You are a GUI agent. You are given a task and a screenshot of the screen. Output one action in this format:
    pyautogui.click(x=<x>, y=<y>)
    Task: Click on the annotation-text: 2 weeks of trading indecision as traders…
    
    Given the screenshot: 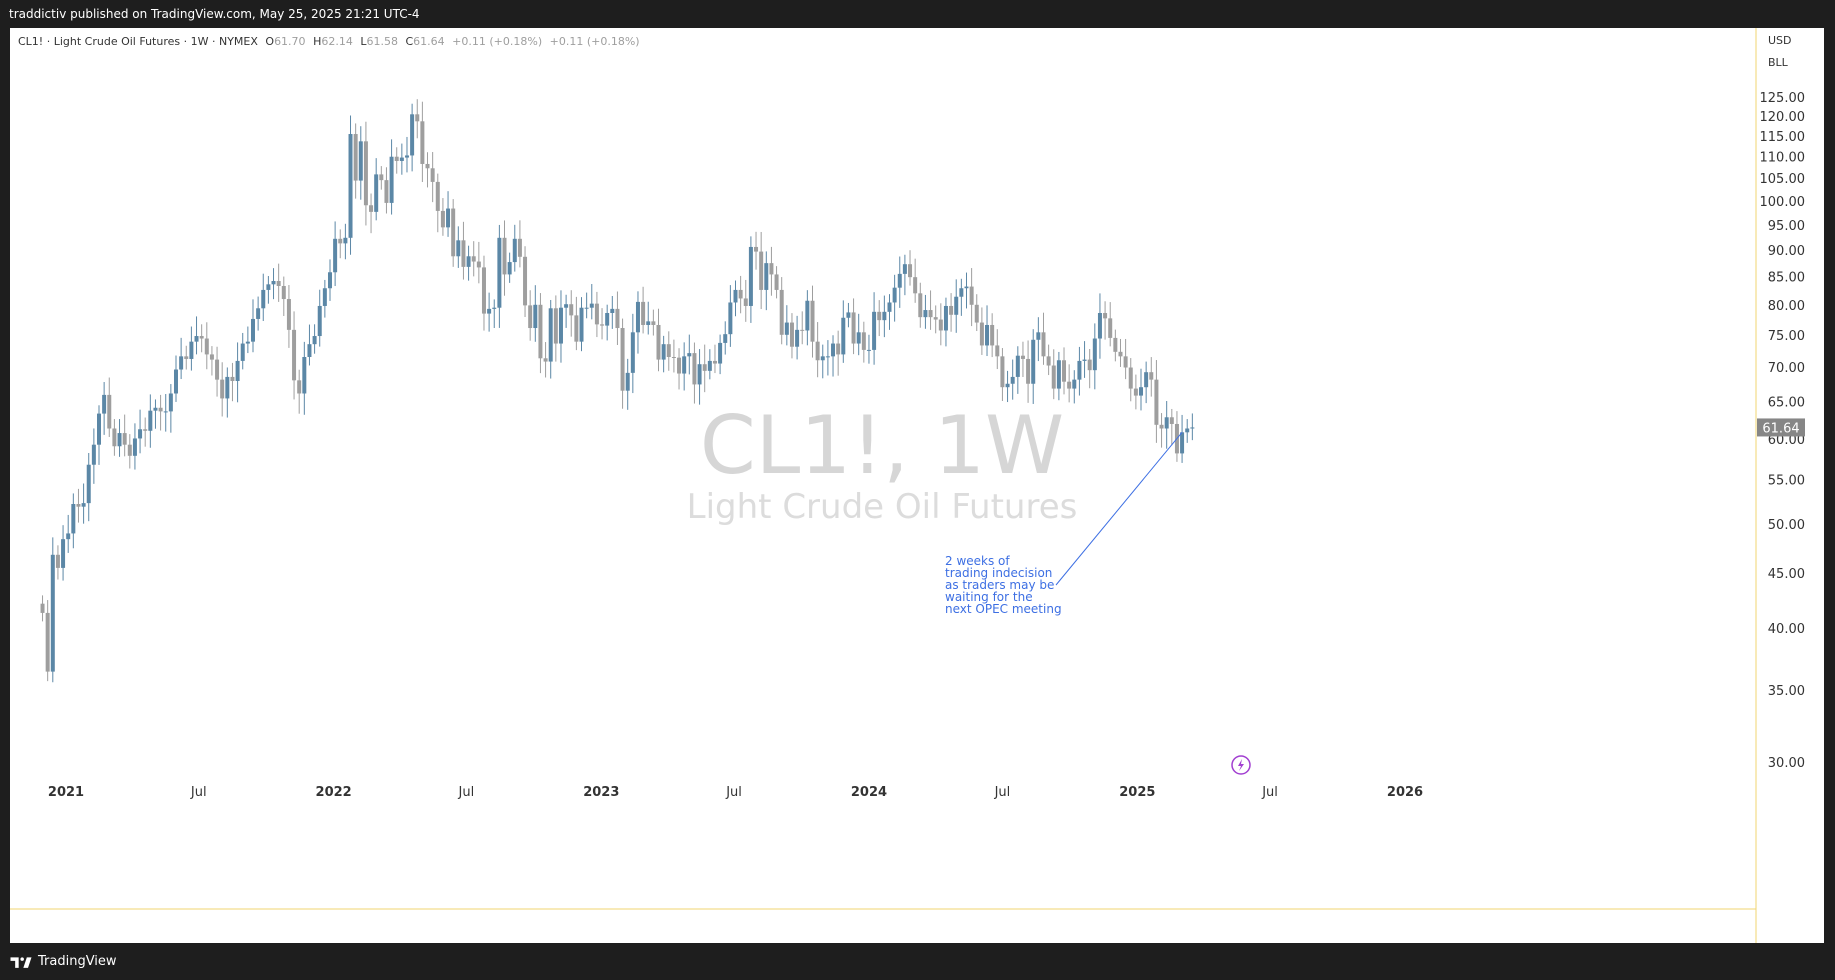 What is the action you would take?
    pyautogui.click(x=1003, y=585)
    